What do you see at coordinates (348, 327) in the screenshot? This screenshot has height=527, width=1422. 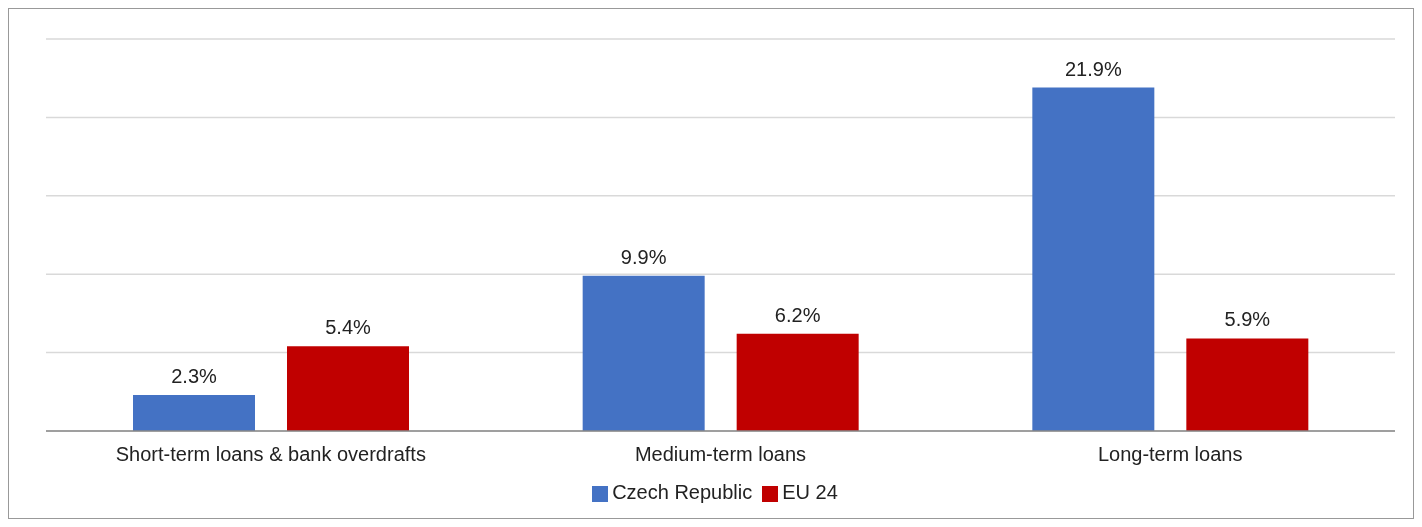 I see `data-label: 5.4%` at bounding box center [348, 327].